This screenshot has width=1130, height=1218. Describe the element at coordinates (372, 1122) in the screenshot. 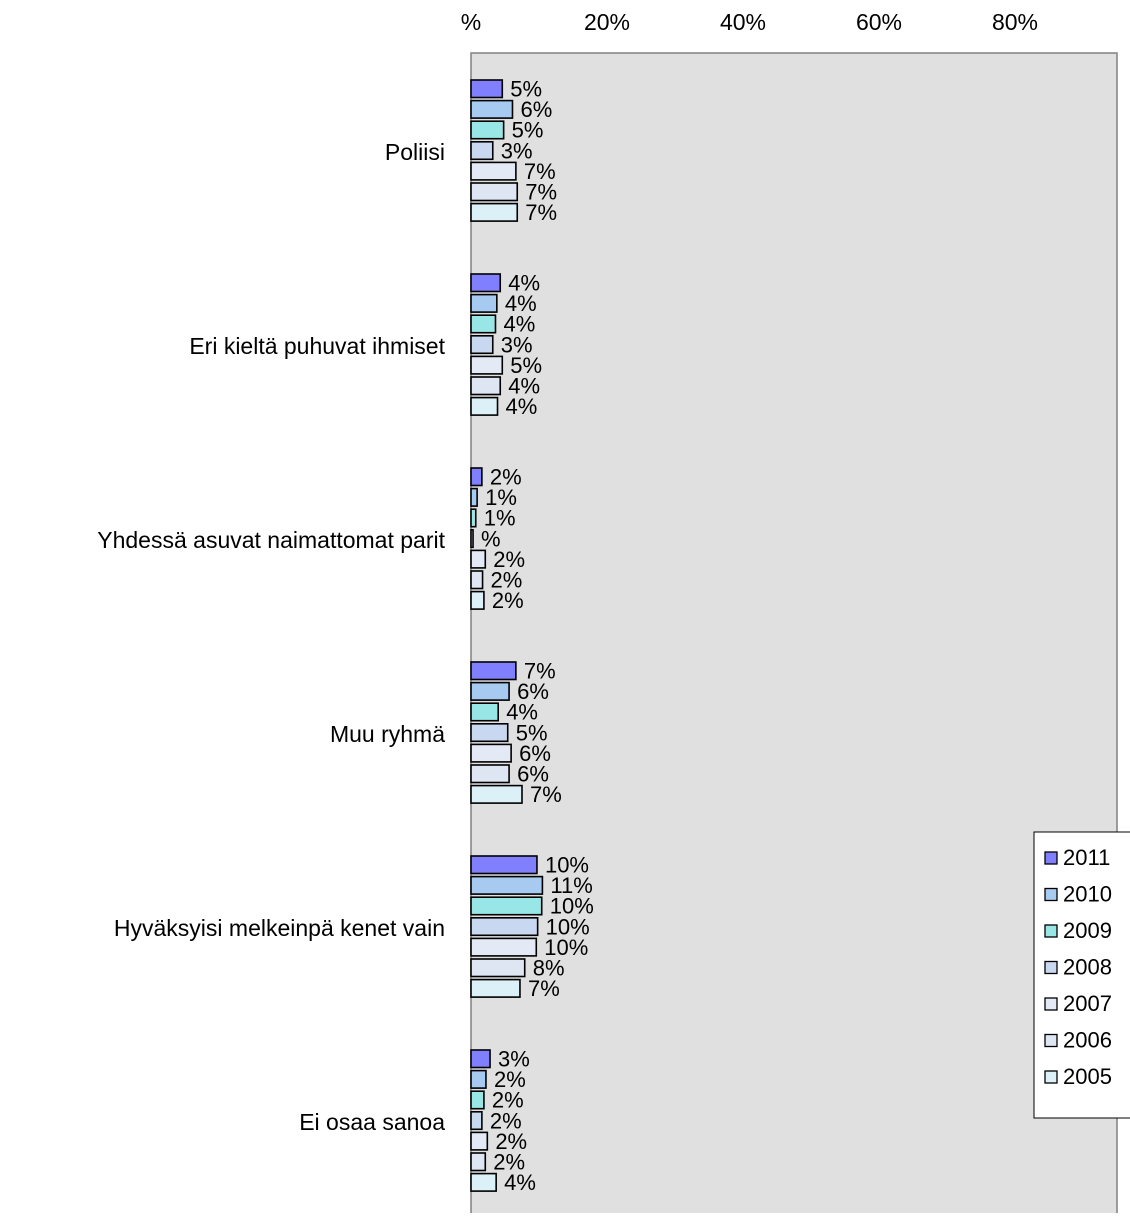

I see `category-label: Ei osaa sanoa` at that location.